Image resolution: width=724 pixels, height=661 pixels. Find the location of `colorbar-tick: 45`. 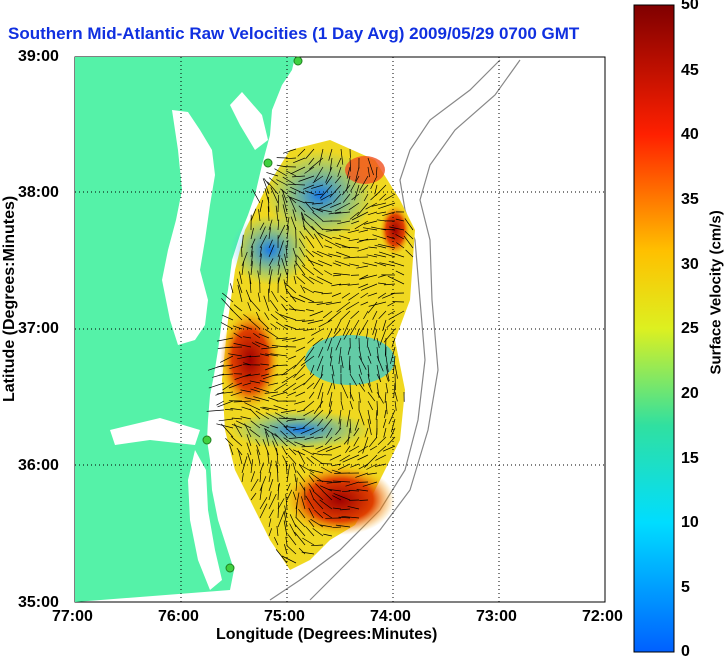

colorbar-tick: 45 is located at coordinates (690, 71).